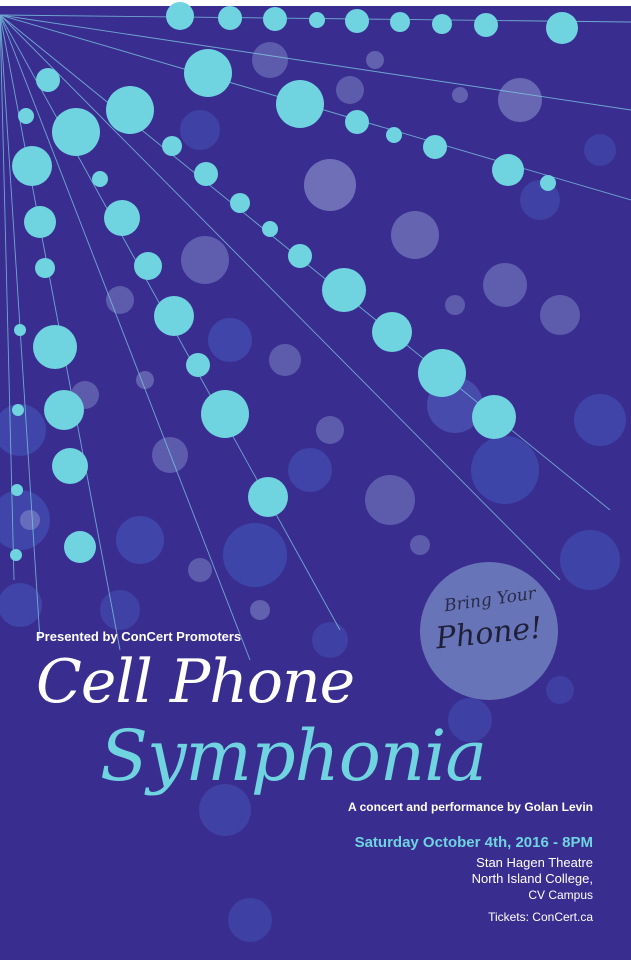 Image resolution: width=631 pixels, height=960 pixels. I want to click on venue-college: North Island College,, so click(532, 878).